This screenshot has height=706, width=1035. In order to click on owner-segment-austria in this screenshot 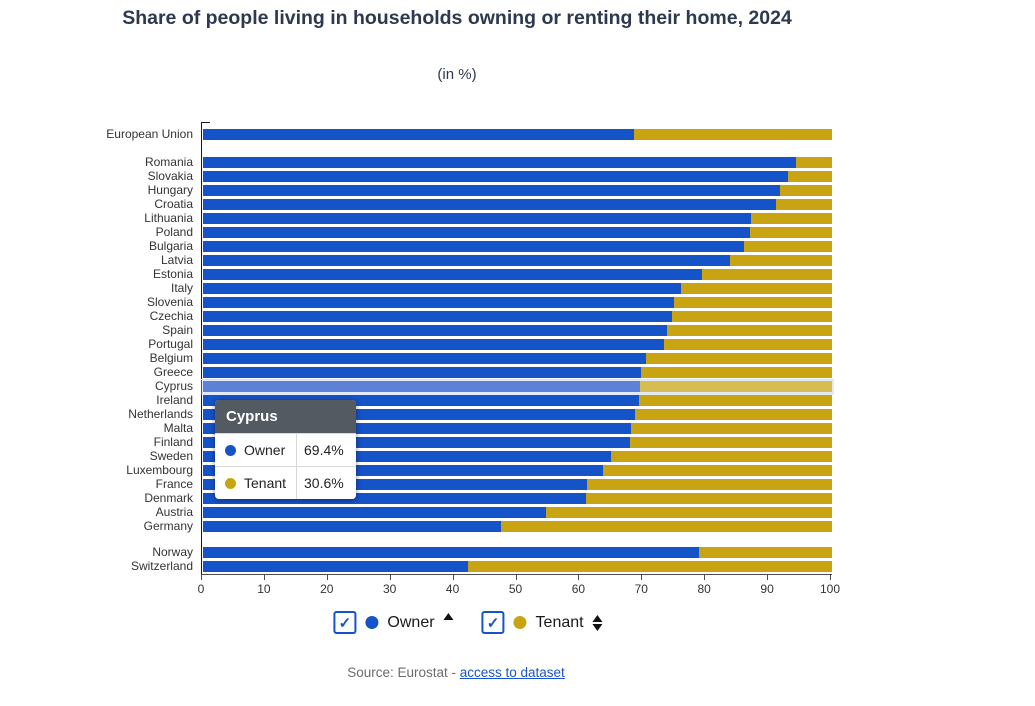, I will do `click(374, 512)`.